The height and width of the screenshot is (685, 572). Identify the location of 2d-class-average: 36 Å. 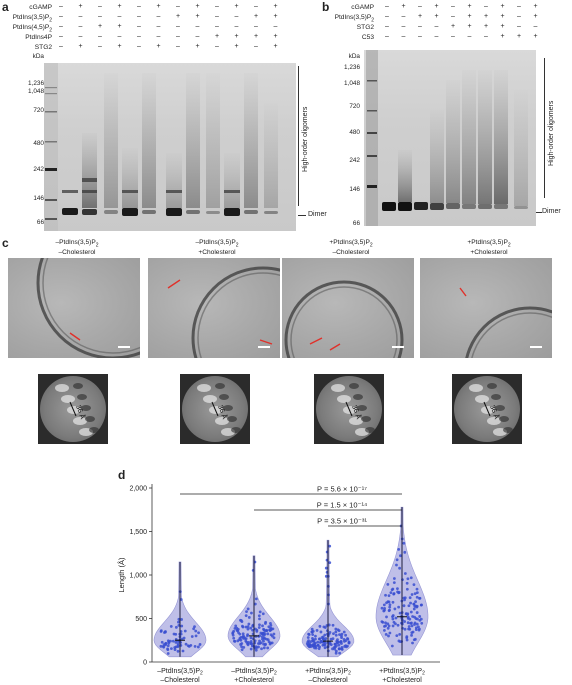
(349, 409).